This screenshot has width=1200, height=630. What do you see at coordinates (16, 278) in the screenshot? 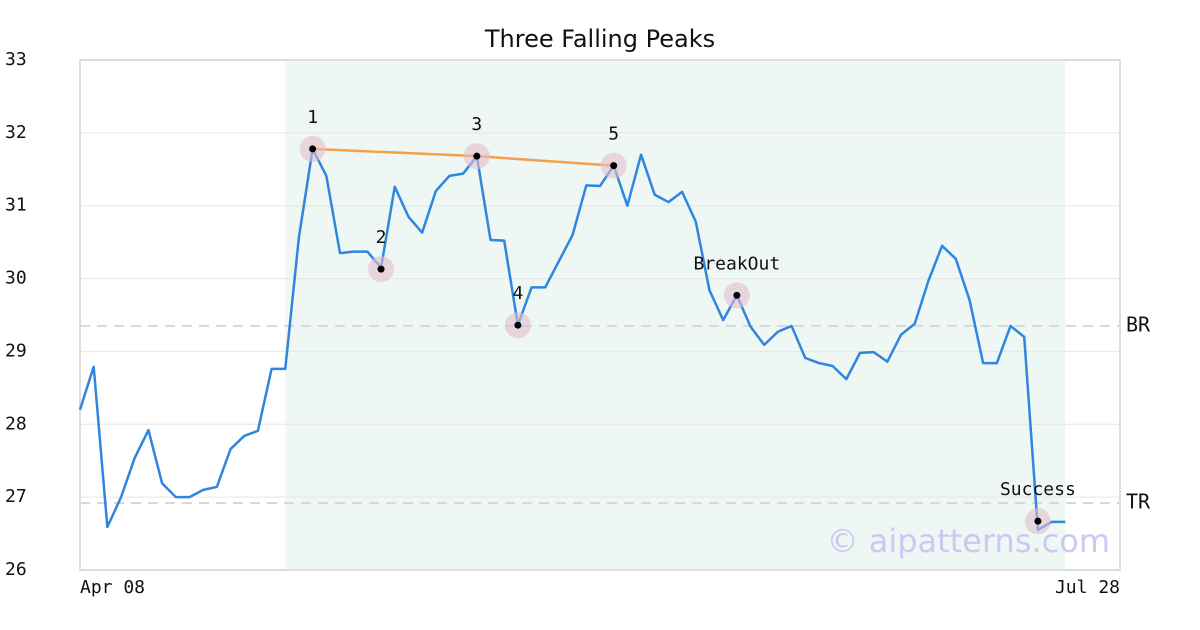
I see `y-tick-label: 30` at bounding box center [16, 278].